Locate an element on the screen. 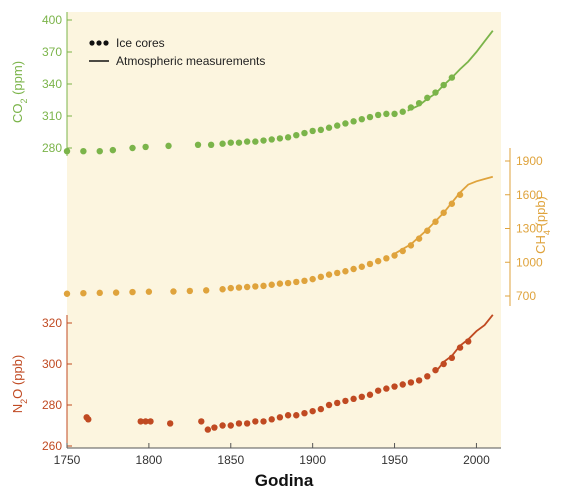 This screenshot has height=490, width=569. n2o-measured-line is located at coordinates (464, 343).